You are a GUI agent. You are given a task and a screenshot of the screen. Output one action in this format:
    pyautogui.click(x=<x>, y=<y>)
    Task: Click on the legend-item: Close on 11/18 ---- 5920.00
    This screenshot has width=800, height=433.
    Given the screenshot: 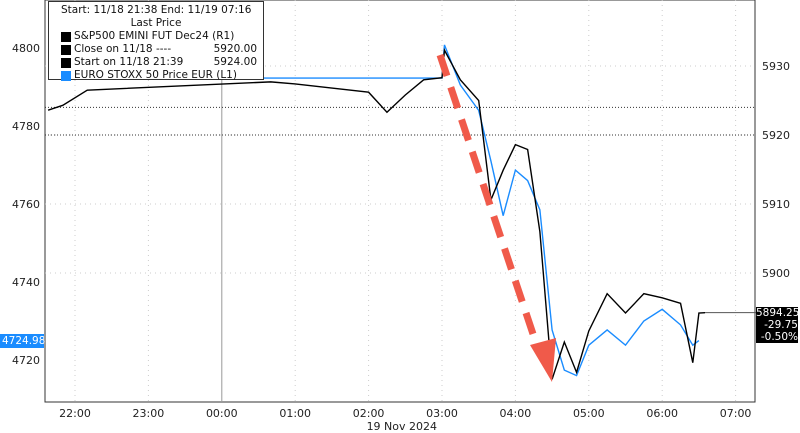 What is the action you would take?
    pyautogui.click(x=156, y=49)
    